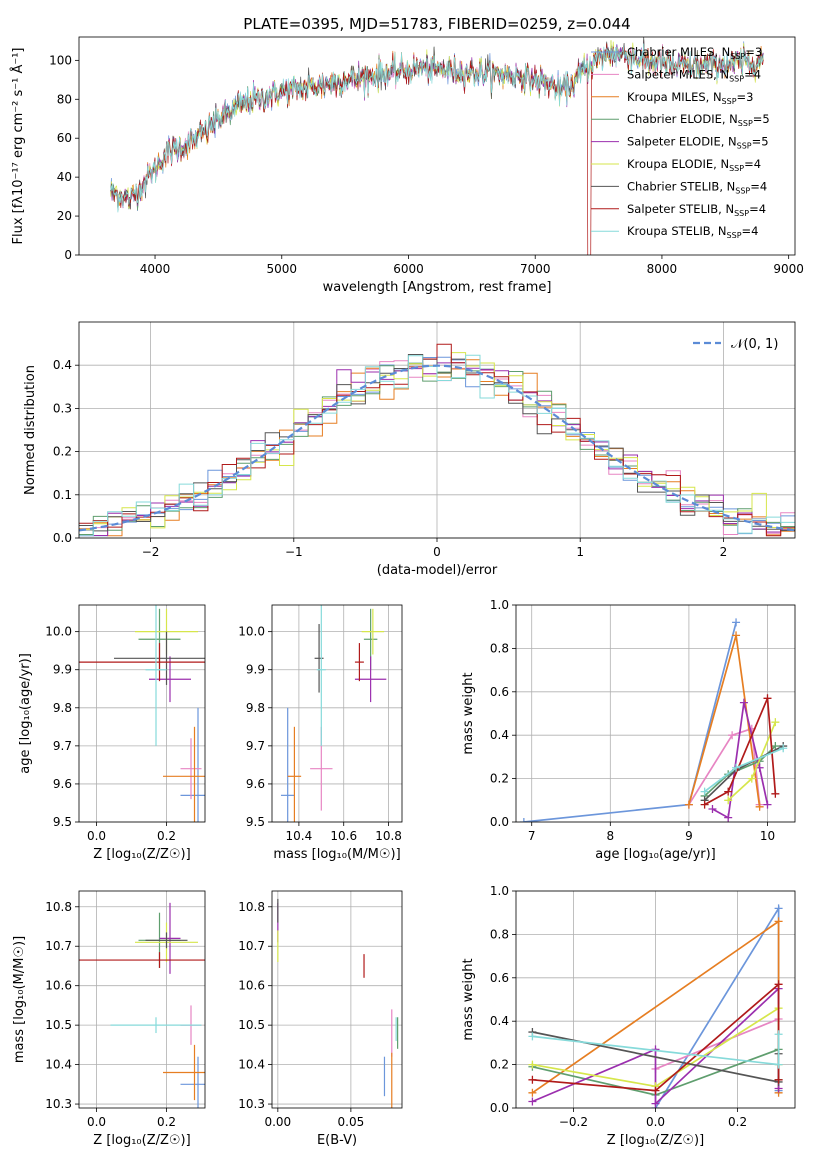 Image resolution: width=819 pixels, height=1170 pixels. I want to click on x-tick-label: 0.2, so click(737, 1122).